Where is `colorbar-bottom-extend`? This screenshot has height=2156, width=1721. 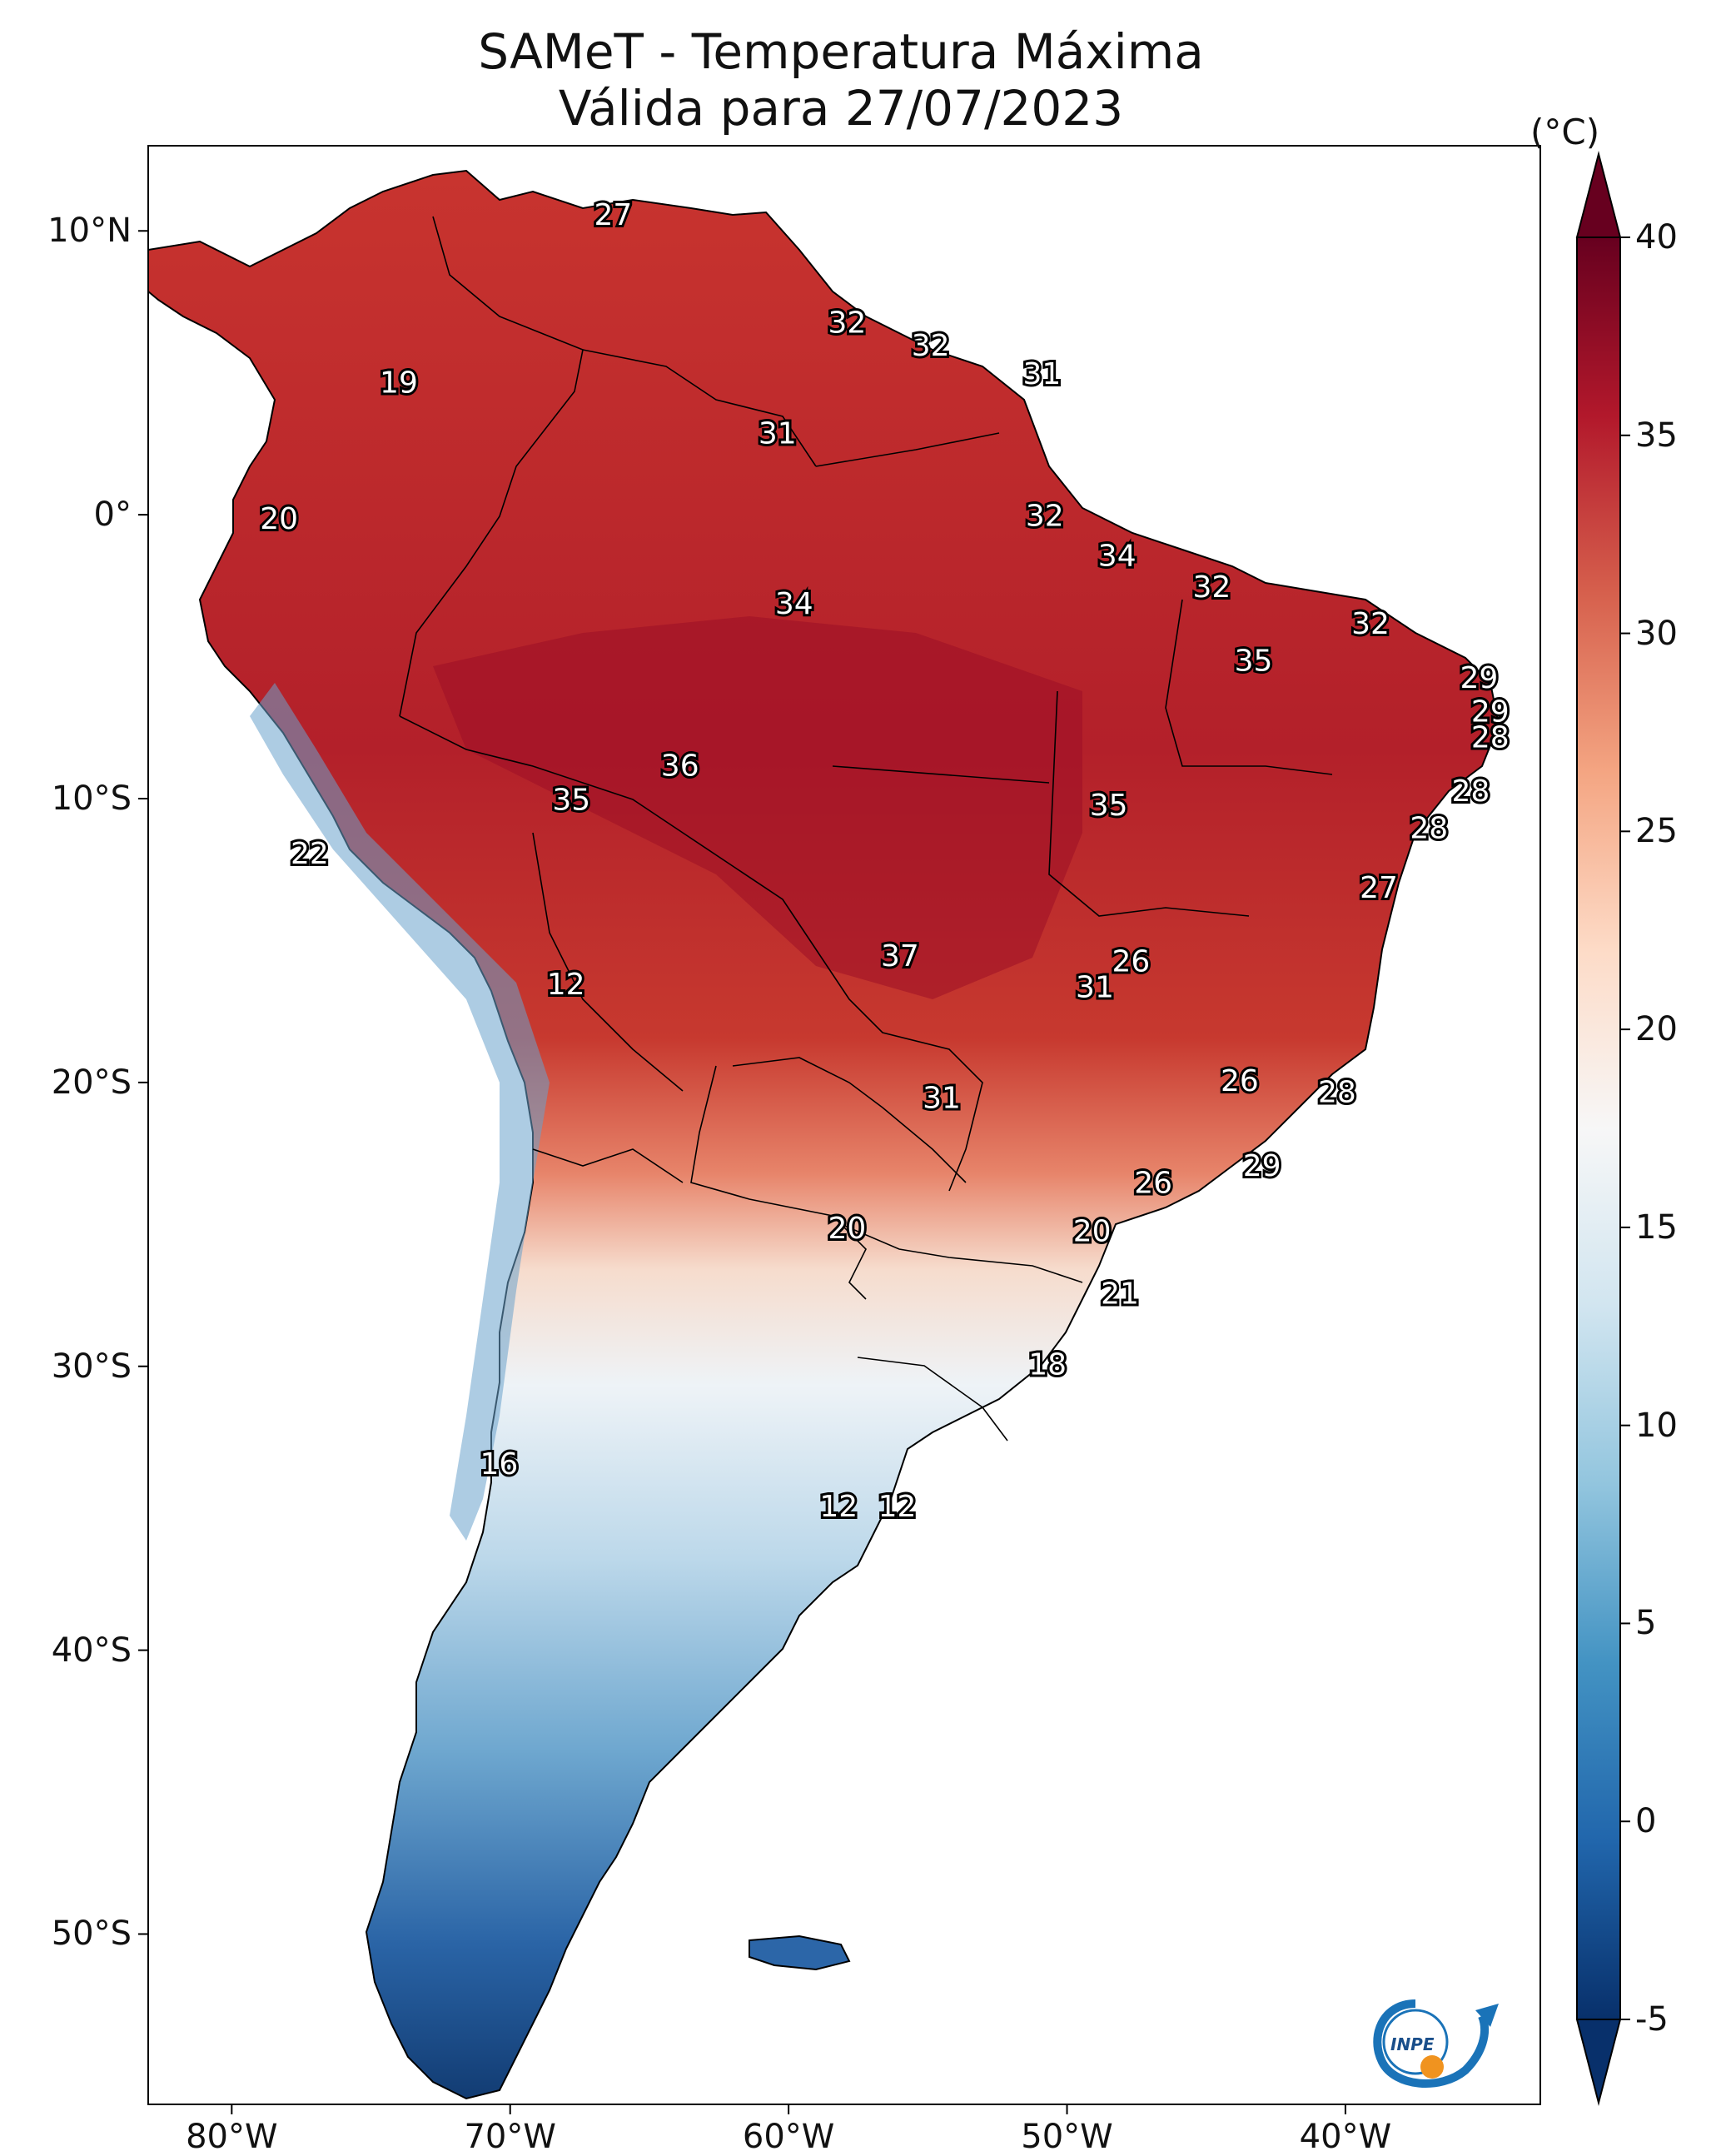
colorbar-bottom-extend is located at coordinates (1599, 2063).